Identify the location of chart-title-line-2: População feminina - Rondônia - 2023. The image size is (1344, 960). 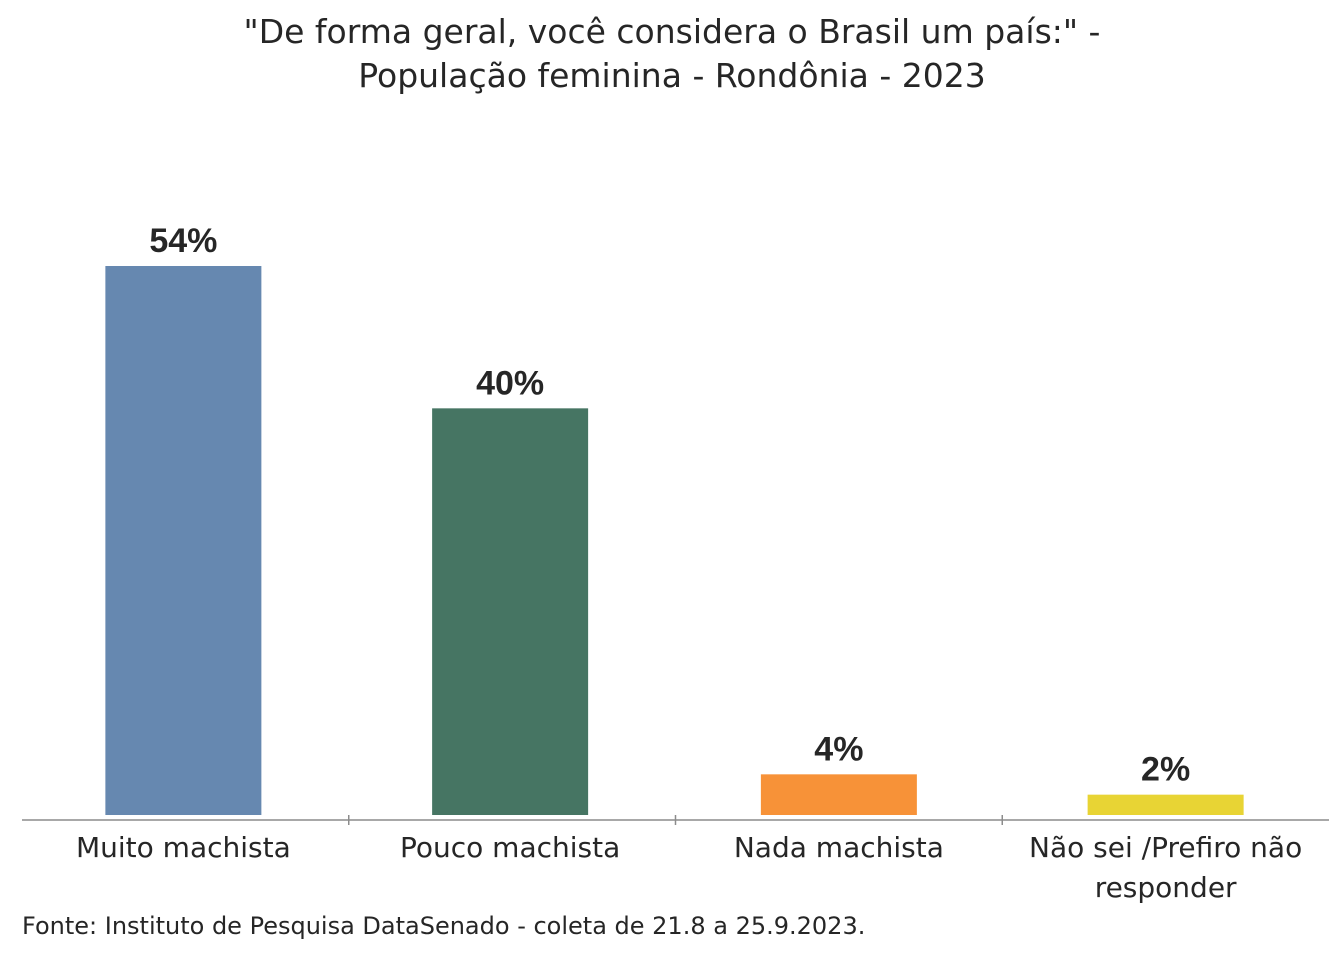
(672, 75).